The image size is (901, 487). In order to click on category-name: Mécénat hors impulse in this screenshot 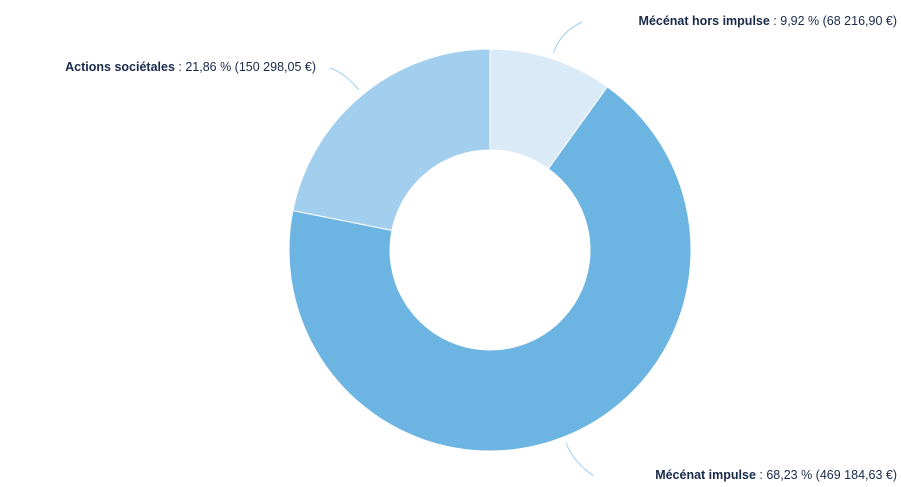, I will do `click(704, 21)`.